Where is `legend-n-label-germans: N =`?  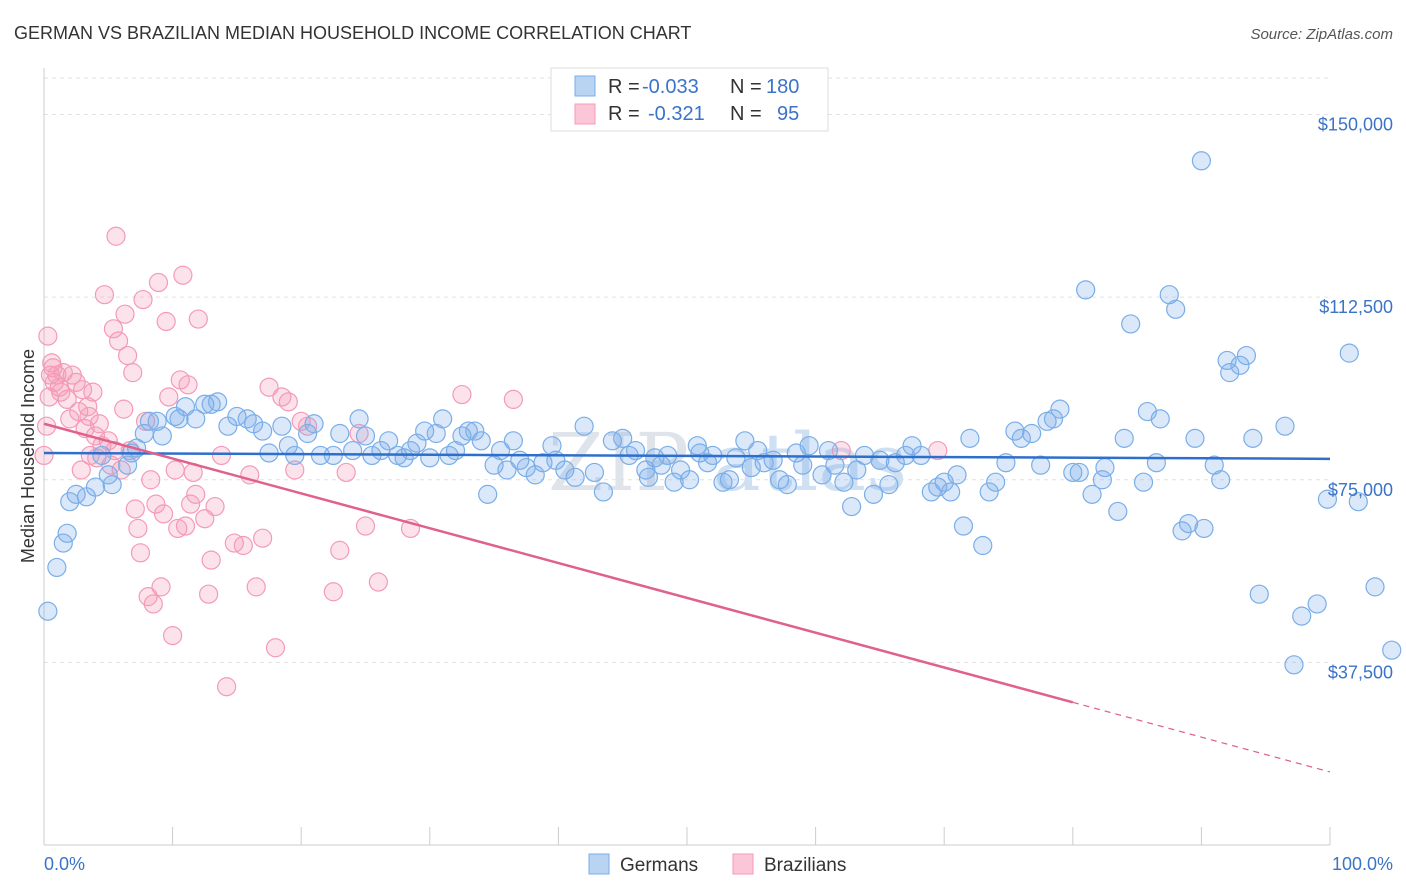
legend-n-label-germans: N = is located at coordinates (746, 87).